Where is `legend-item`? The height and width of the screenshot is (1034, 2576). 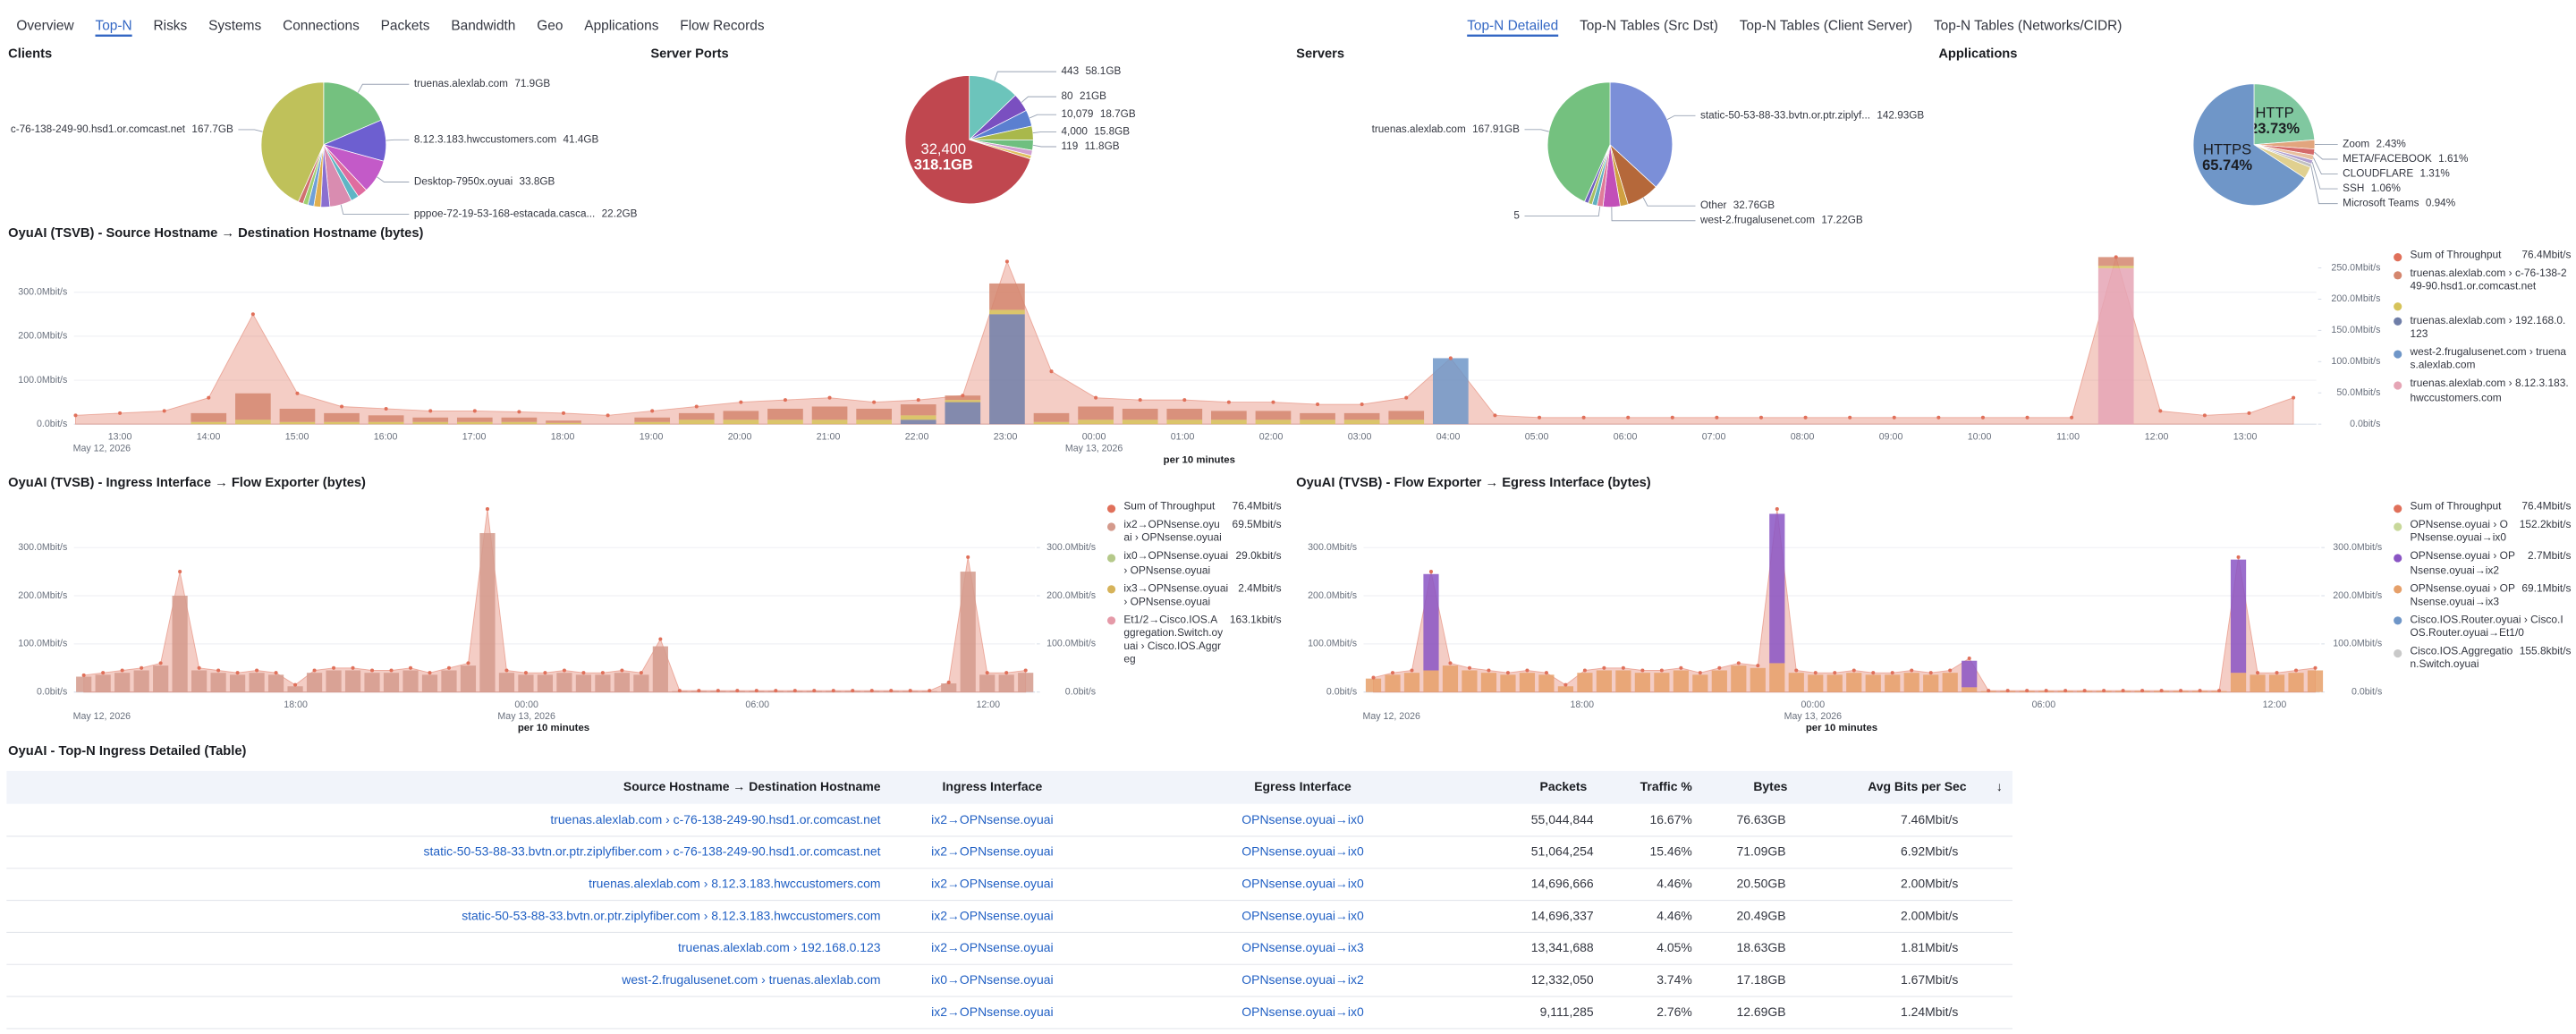 legend-item is located at coordinates (2480, 306).